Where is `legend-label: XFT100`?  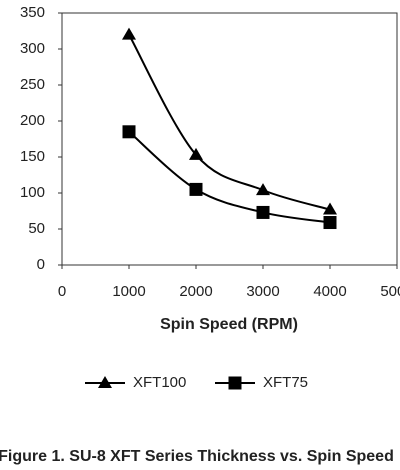 legend-label: XFT100 is located at coordinates (159, 382).